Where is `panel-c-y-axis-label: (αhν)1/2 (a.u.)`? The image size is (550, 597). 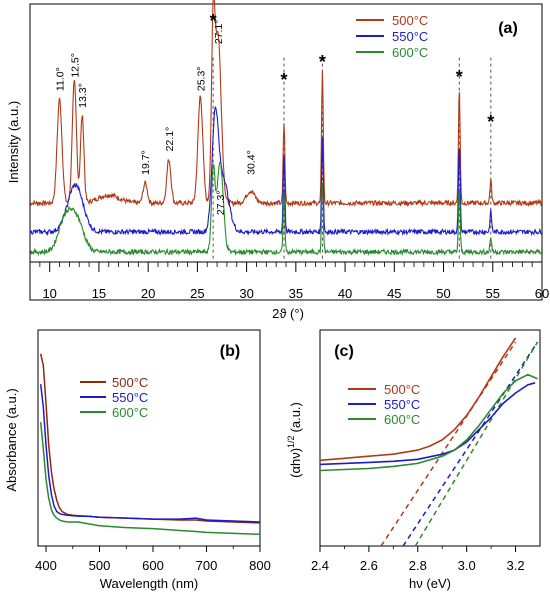 panel-c-y-axis-label: (αhν)1/2 (a.u.) is located at coordinates (294, 440).